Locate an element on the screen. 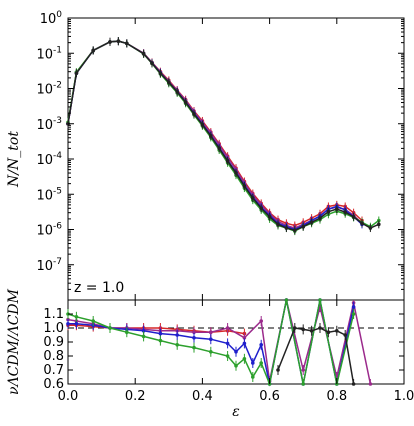  top-y-tick-label: 10⁻⁶ is located at coordinates (49, 230).